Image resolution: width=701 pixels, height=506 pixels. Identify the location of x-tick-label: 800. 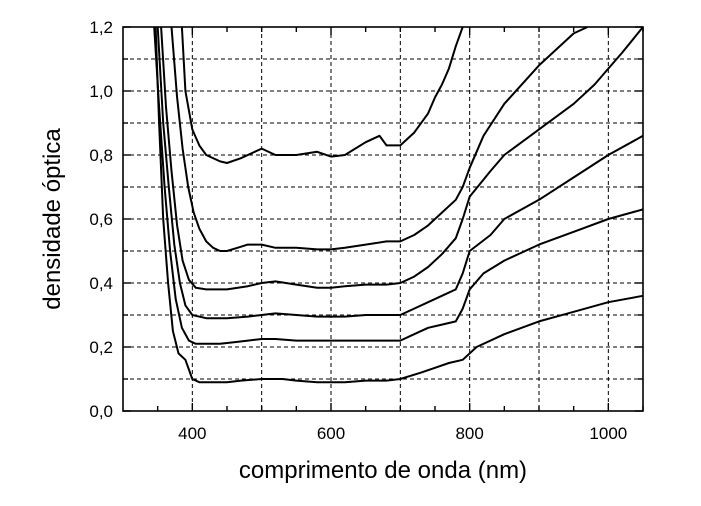
(469, 433).